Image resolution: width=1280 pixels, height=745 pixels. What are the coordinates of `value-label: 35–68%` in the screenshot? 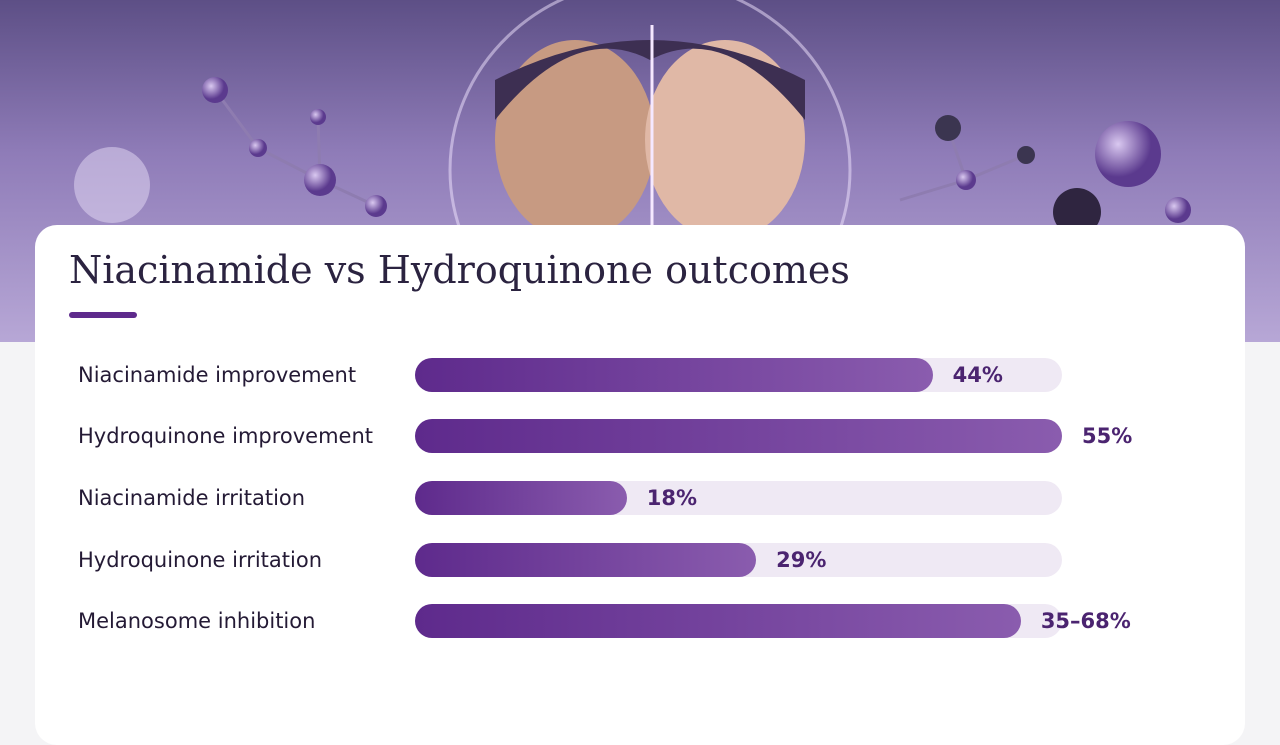 It's located at (1085, 621).